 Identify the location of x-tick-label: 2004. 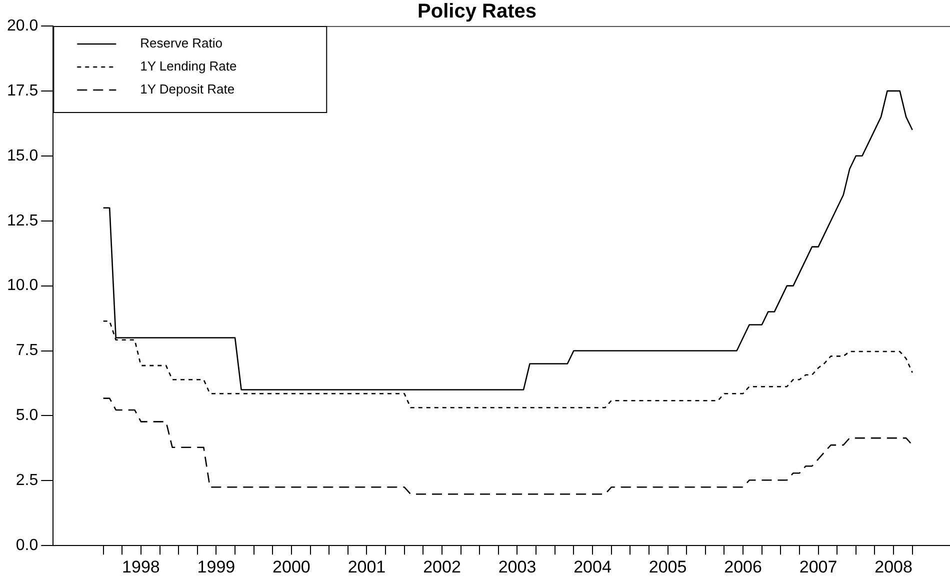
(593, 566).